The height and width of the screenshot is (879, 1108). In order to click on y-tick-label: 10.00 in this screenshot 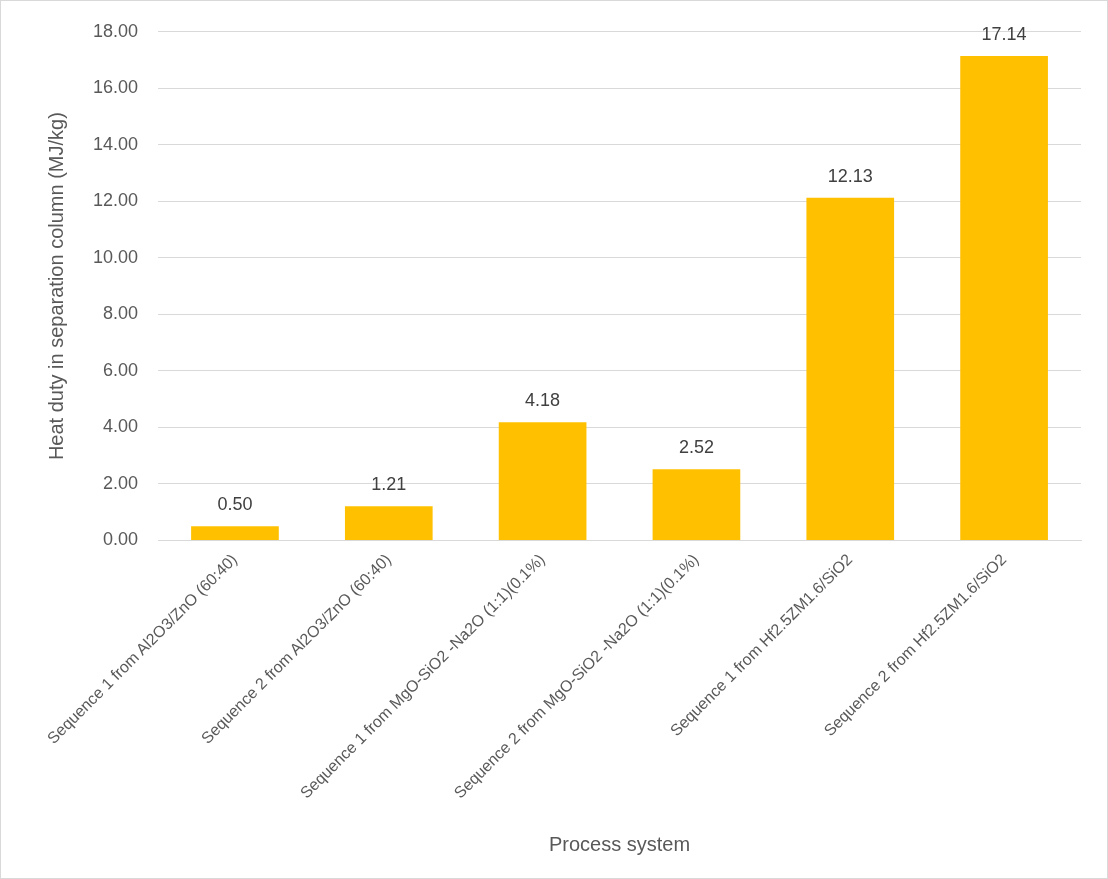, I will do `click(116, 256)`.